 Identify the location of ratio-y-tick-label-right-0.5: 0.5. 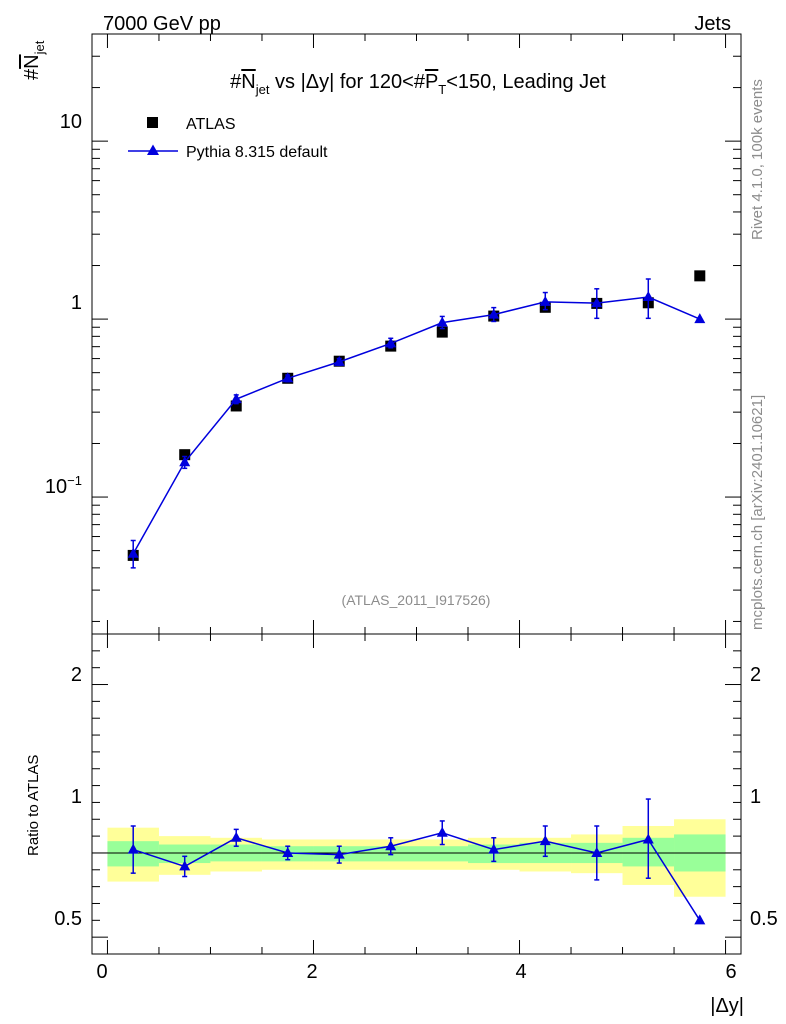
(764, 919).